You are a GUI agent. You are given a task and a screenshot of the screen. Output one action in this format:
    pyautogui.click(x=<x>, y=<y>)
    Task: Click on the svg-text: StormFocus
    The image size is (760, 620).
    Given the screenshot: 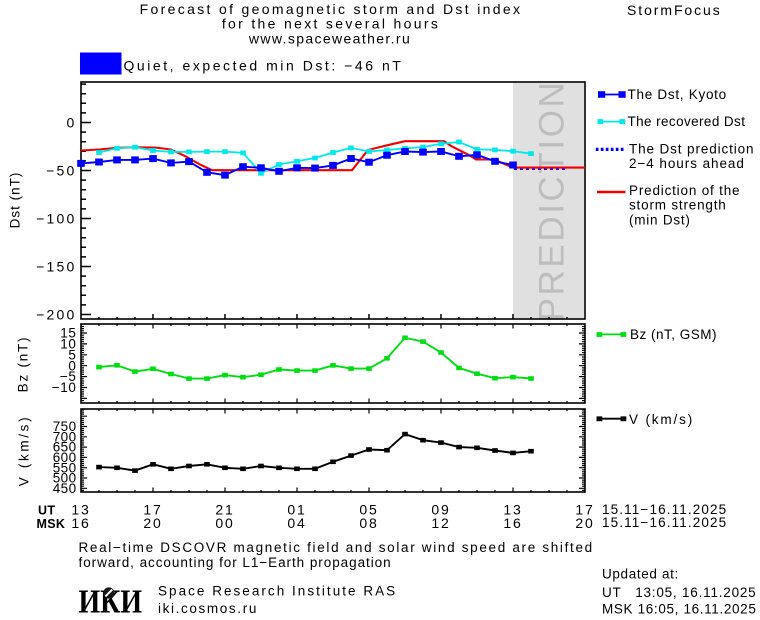 What is the action you would take?
    pyautogui.click(x=674, y=10)
    